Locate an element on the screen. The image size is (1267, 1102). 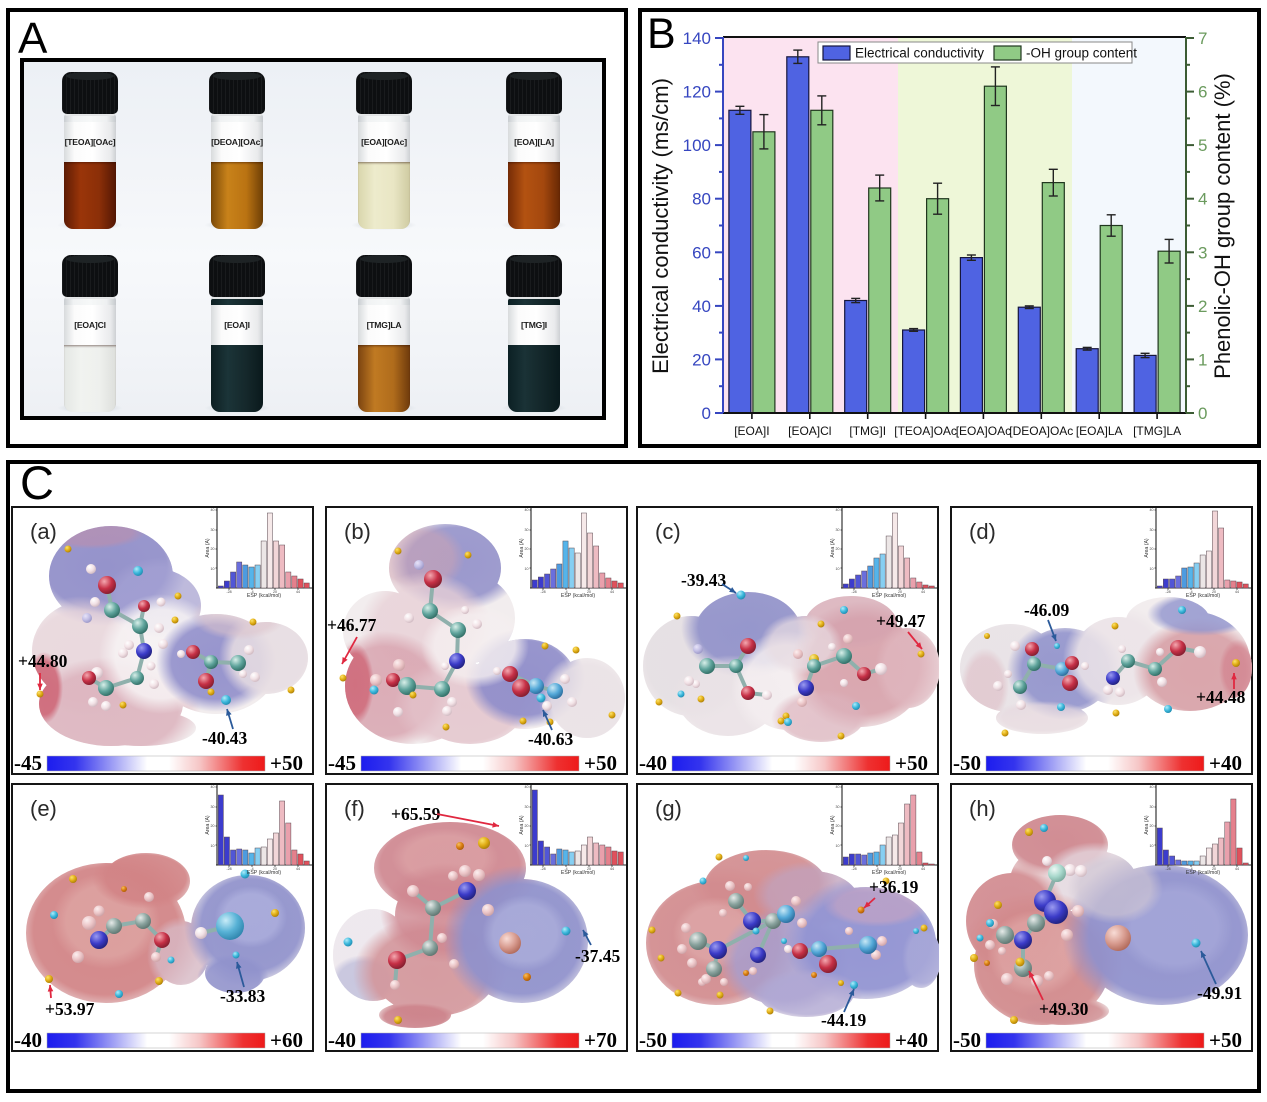
svg-text: 7 is located at coordinates (1202, 38).